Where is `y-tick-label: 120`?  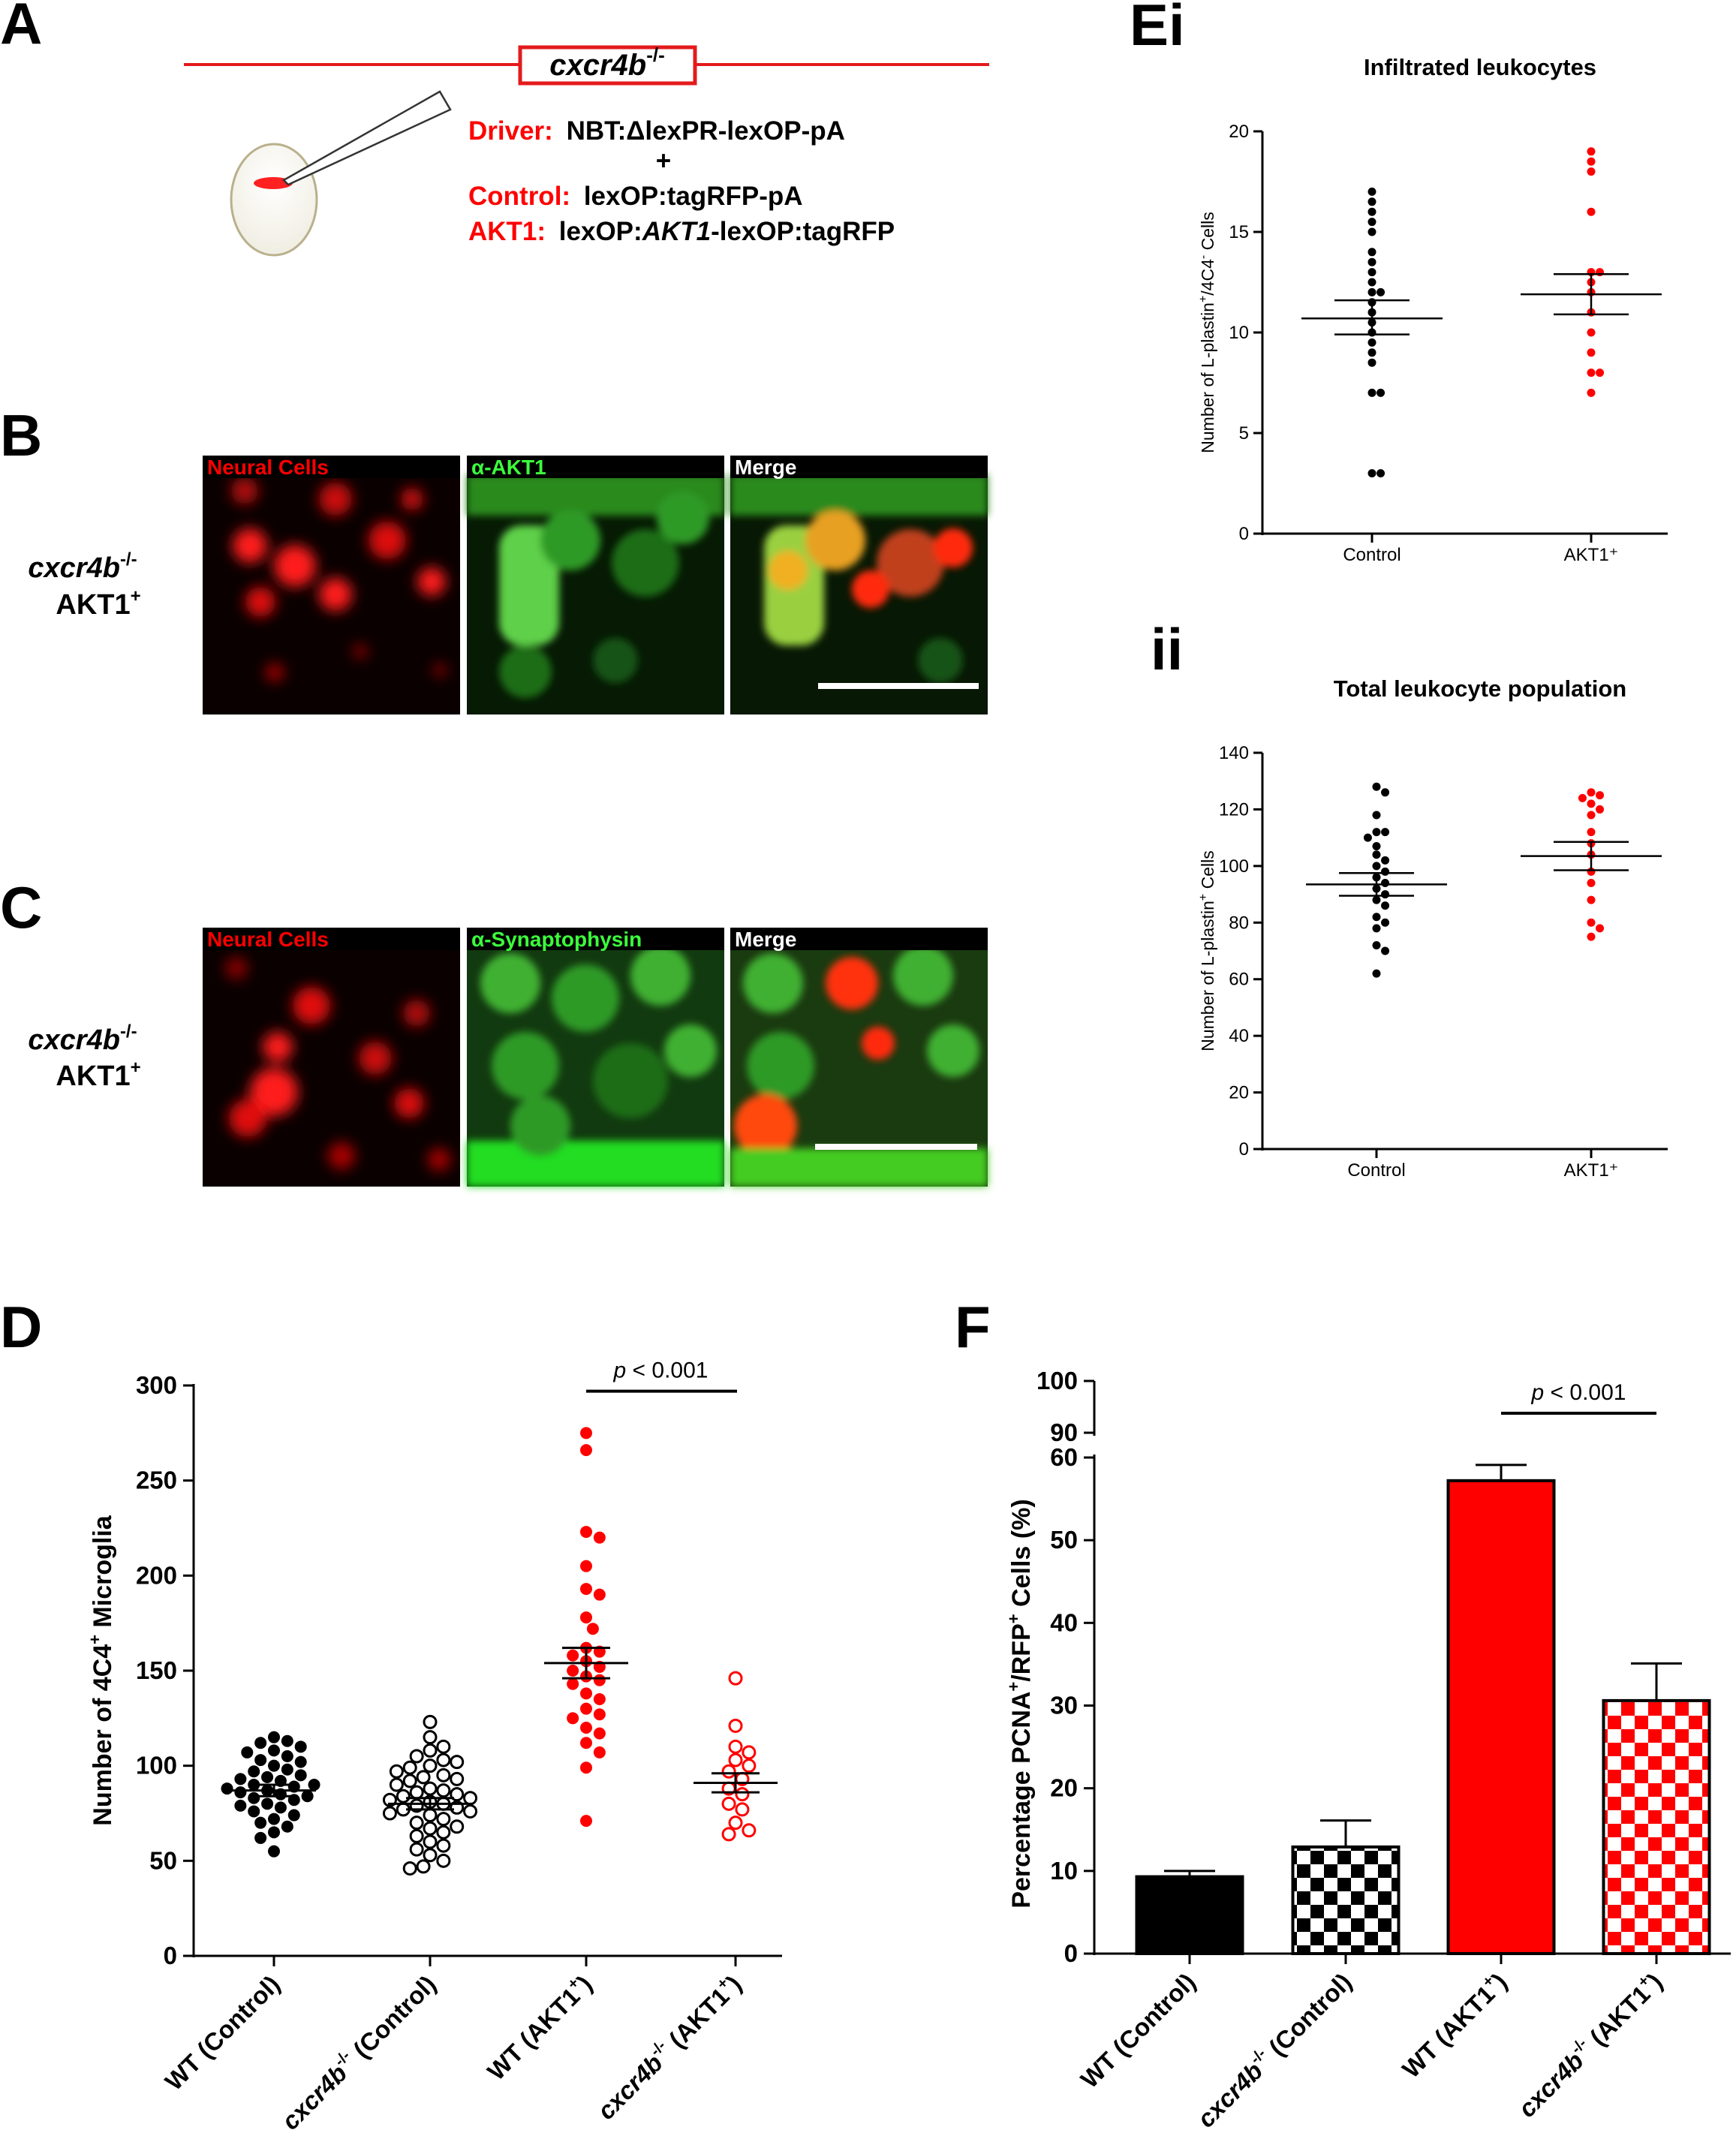 y-tick-label: 120 is located at coordinates (1234, 810).